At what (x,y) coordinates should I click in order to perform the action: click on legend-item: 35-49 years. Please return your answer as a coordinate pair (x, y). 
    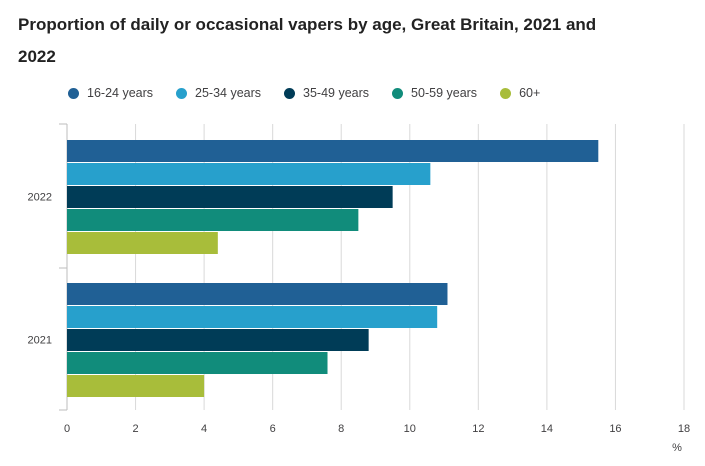
    Looking at the image, I should click on (326, 93).